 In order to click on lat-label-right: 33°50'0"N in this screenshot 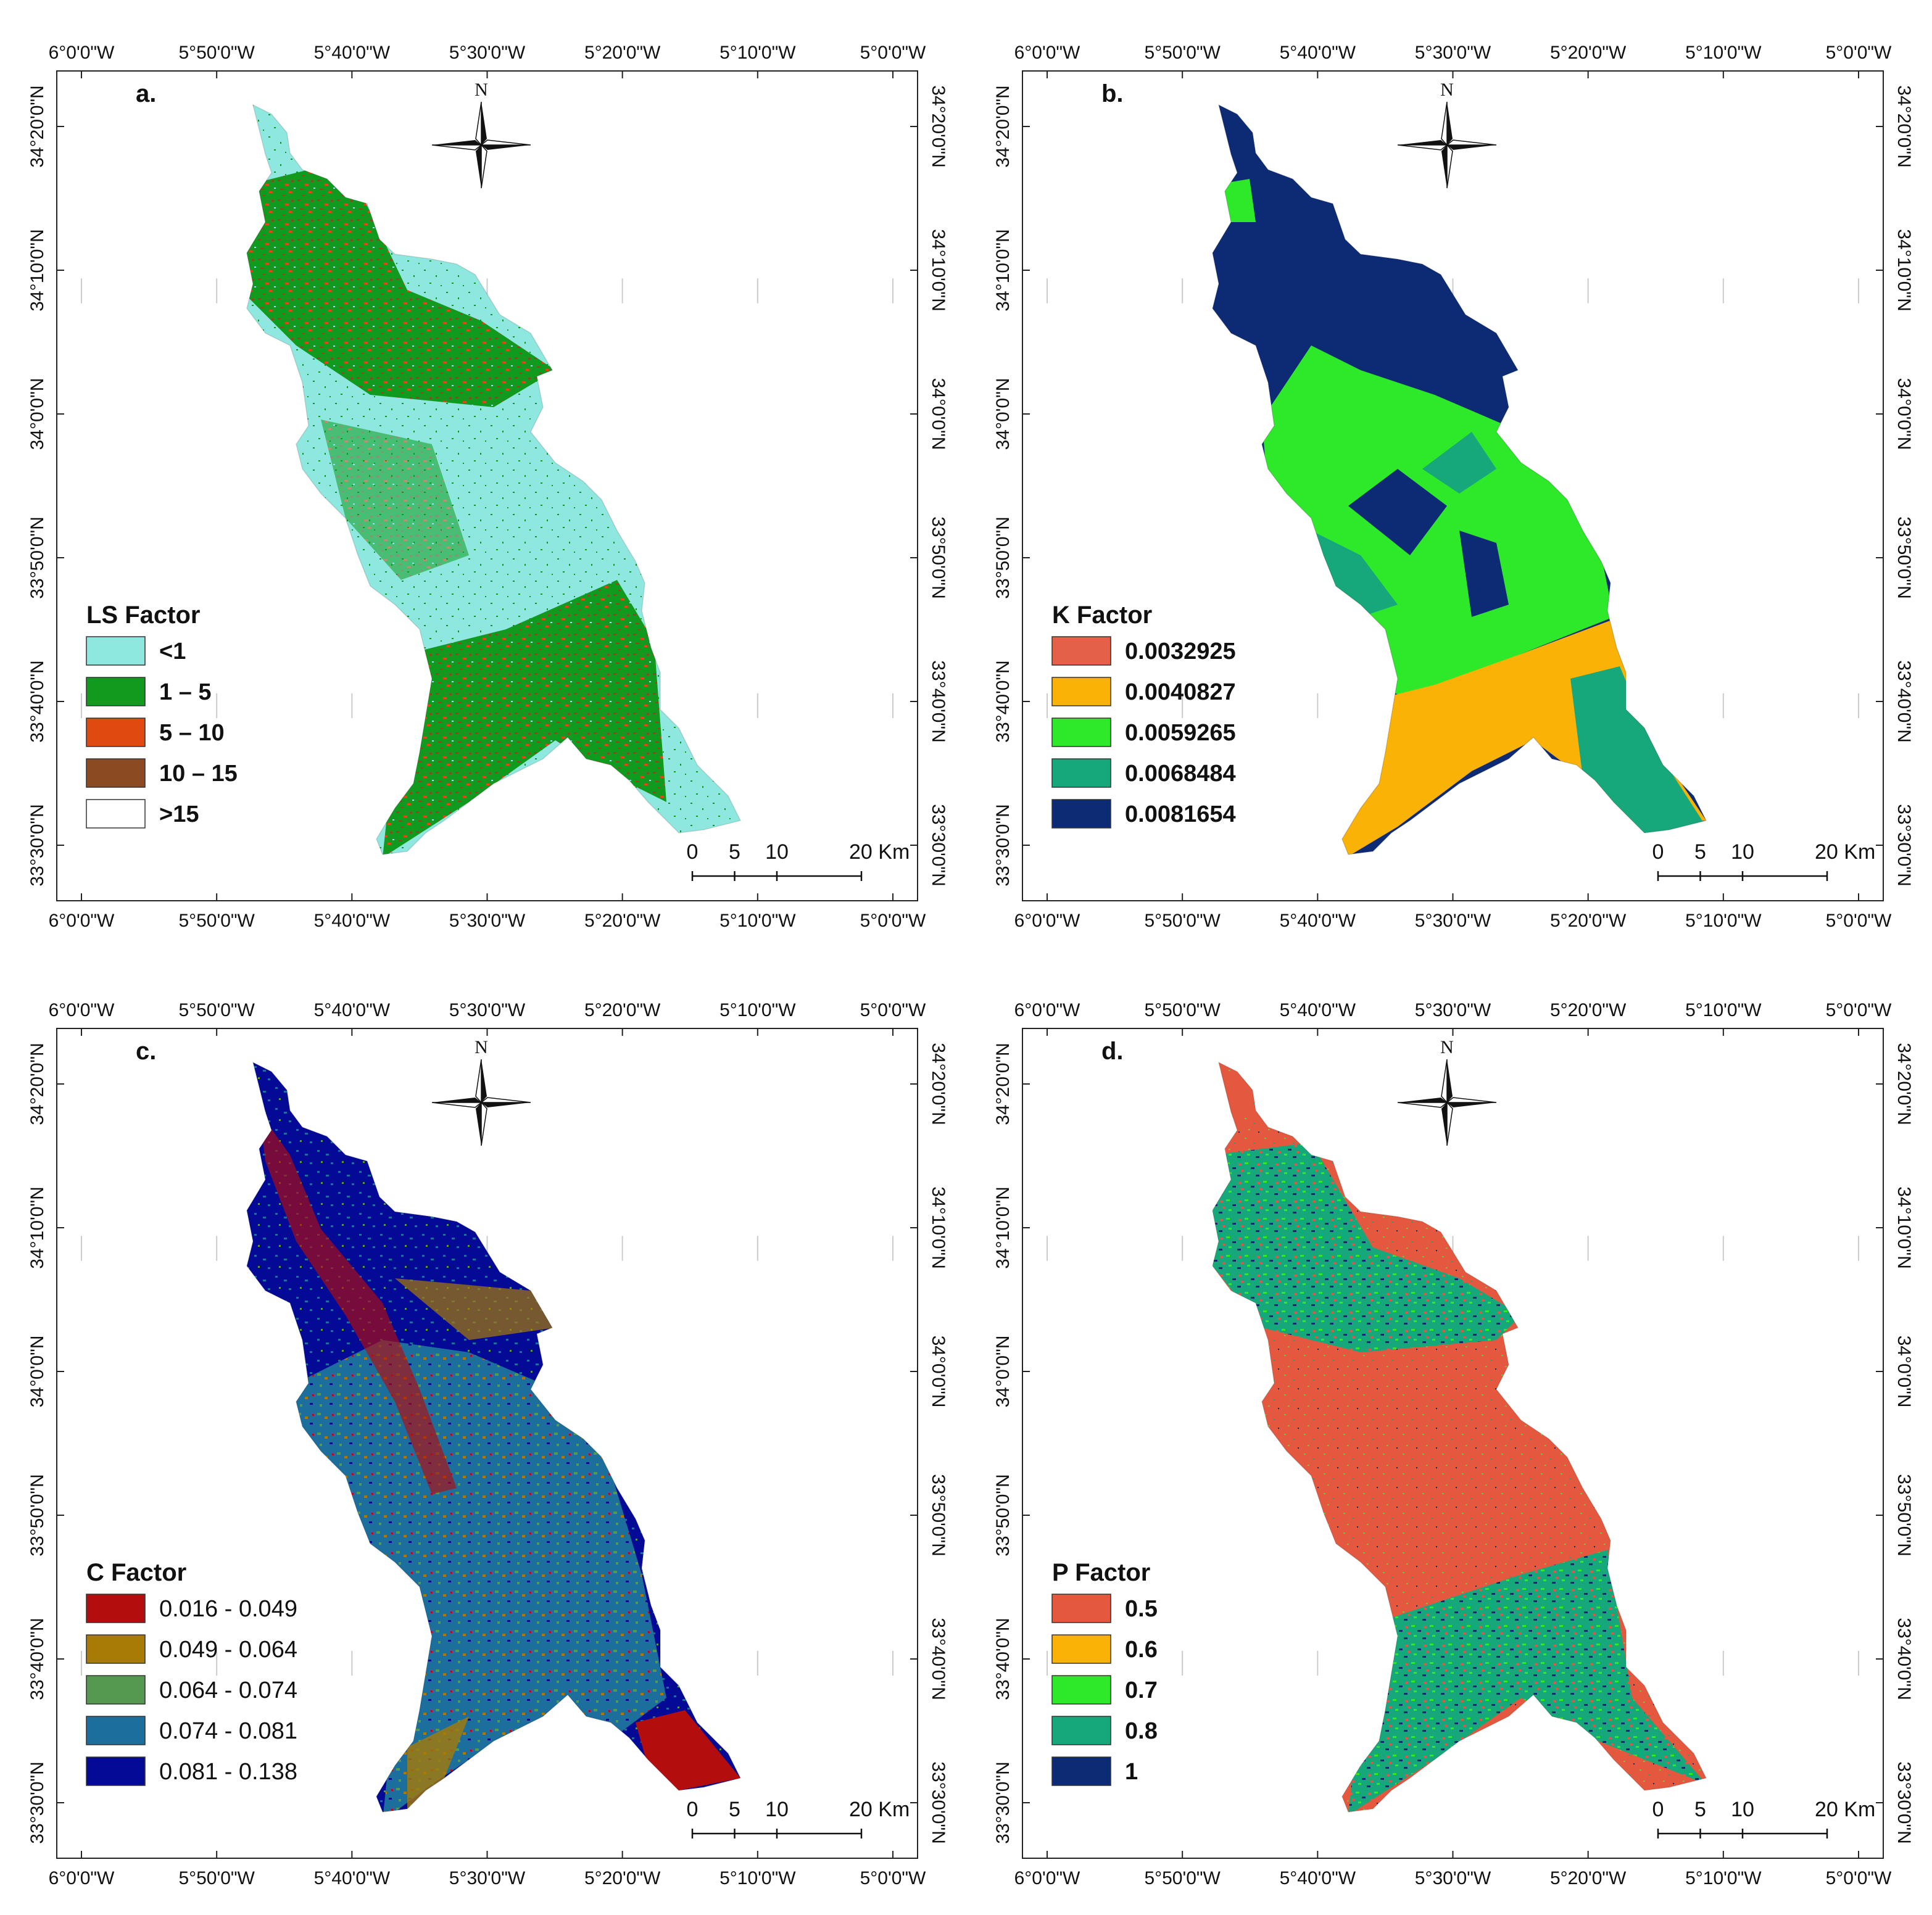, I will do `click(938, 557)`.